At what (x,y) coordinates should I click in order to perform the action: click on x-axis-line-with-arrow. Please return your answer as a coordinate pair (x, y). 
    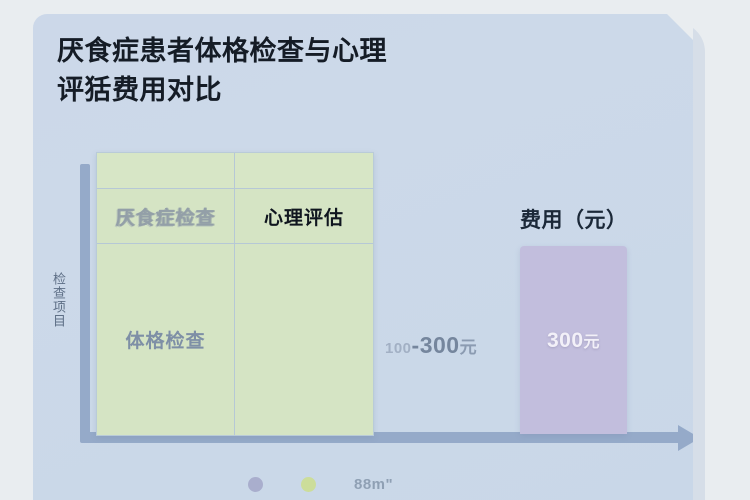
    Looking at the image, I should click on (386, 438).